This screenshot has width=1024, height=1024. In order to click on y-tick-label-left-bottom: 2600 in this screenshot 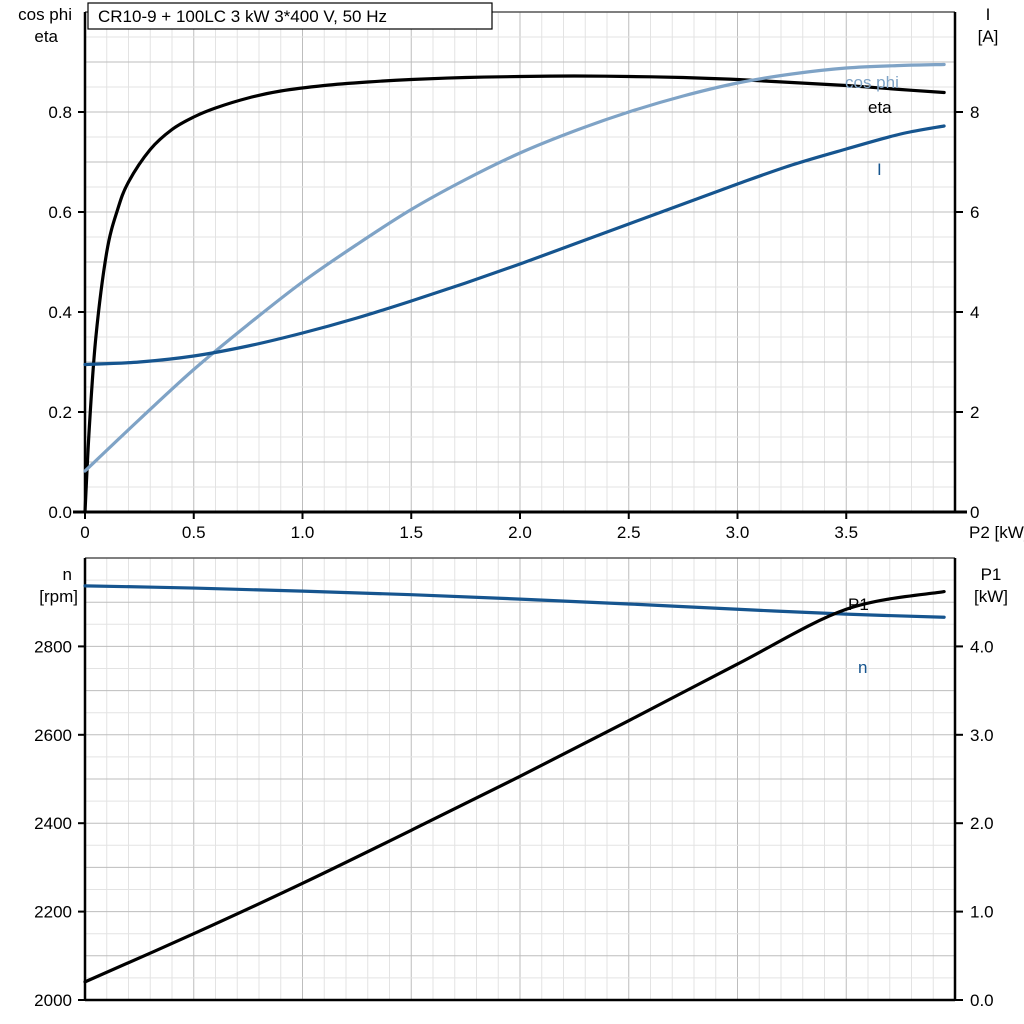, I will do `click(53, 735)`.